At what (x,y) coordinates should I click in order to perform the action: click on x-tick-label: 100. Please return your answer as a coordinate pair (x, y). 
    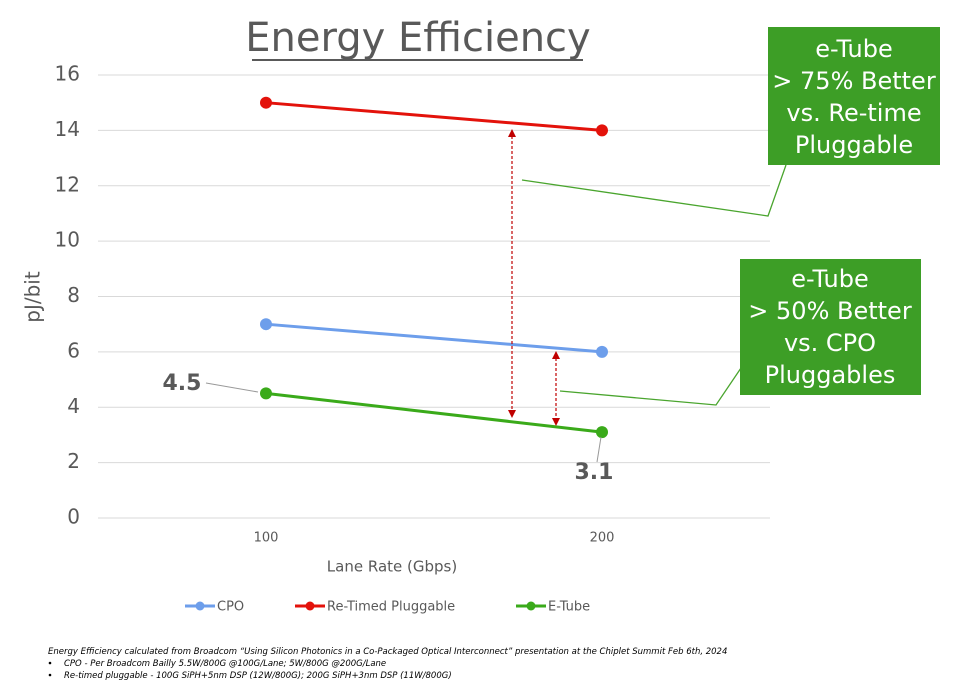
    Looking at the image, I should click on (266, 538).